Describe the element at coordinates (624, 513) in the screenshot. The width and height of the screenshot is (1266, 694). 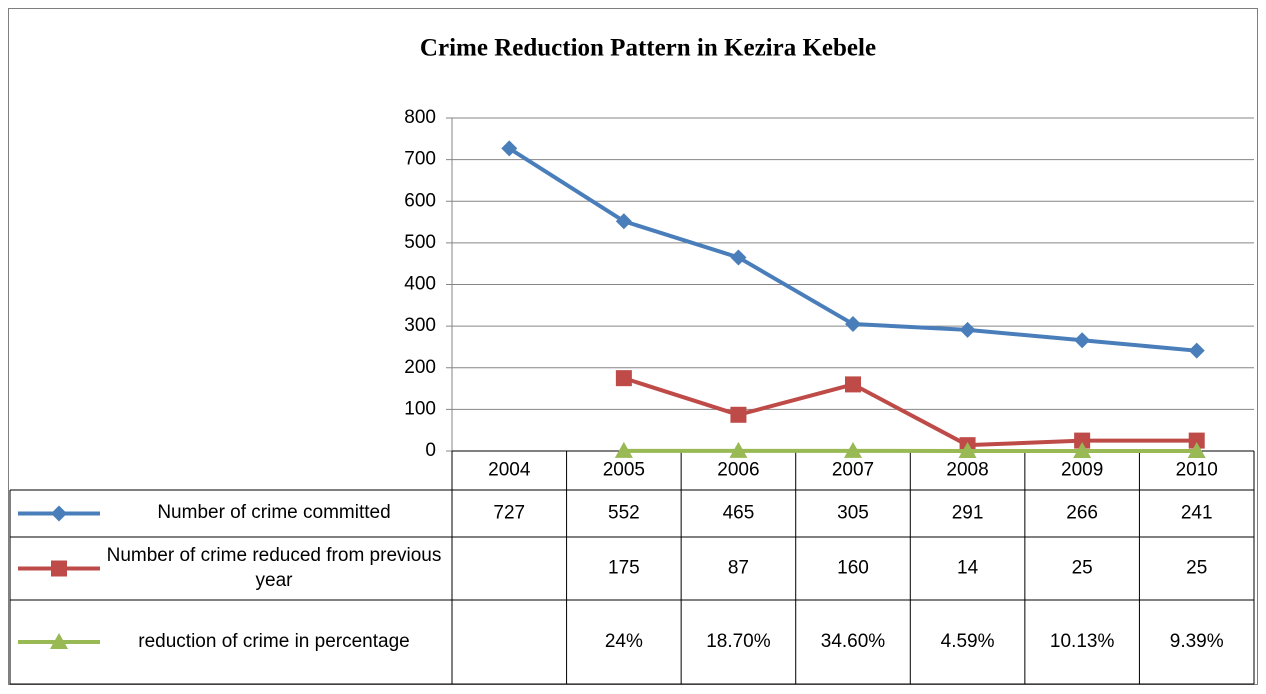
I see `table-value: 552` at that location.